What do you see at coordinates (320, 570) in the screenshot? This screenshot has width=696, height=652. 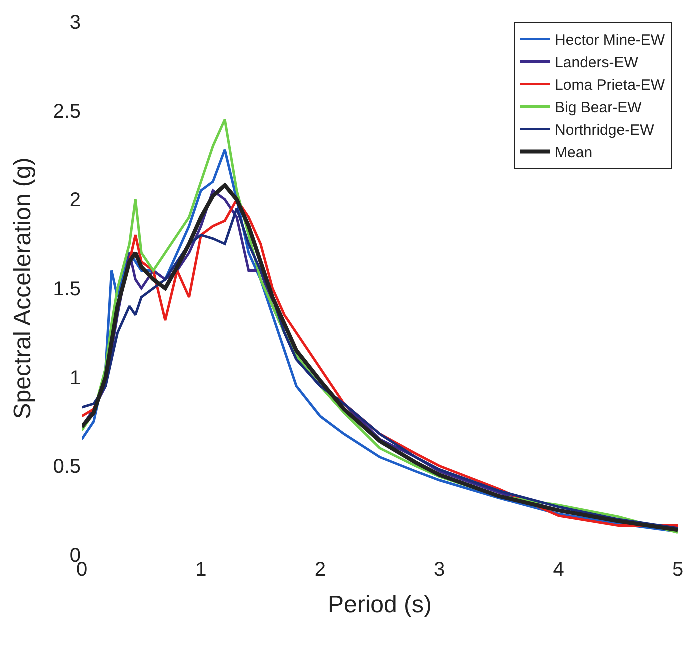 I see `x-tick-label: 2` at bounding box center [320, 570].